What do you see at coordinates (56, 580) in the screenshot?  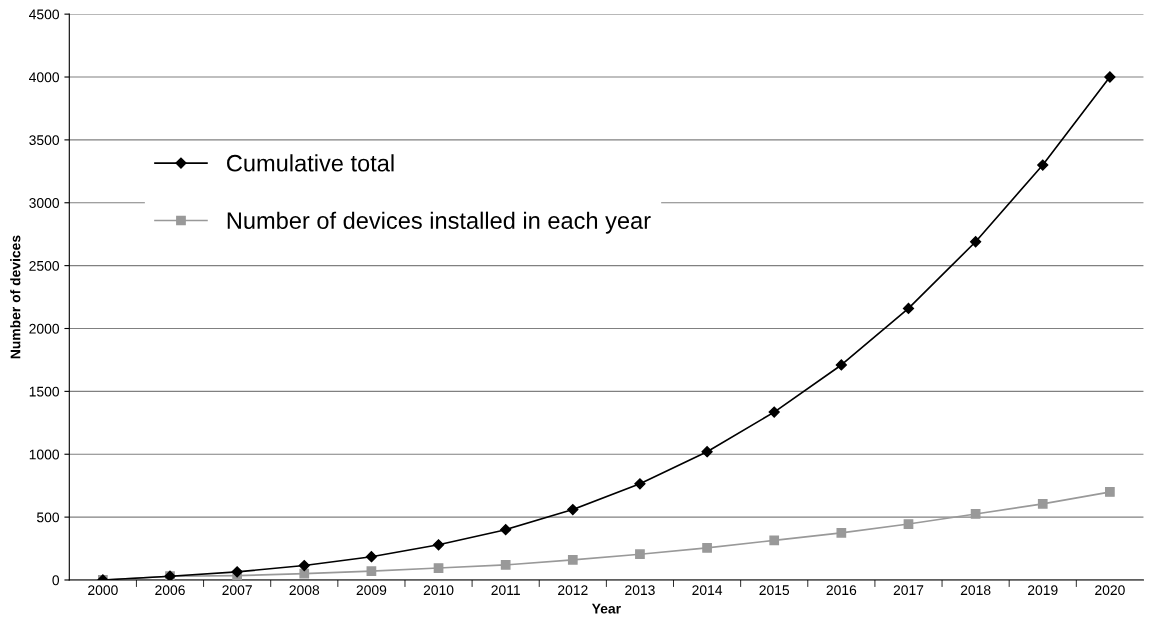 I see `y-tick-label: 0` at bounding box center [56, 580].